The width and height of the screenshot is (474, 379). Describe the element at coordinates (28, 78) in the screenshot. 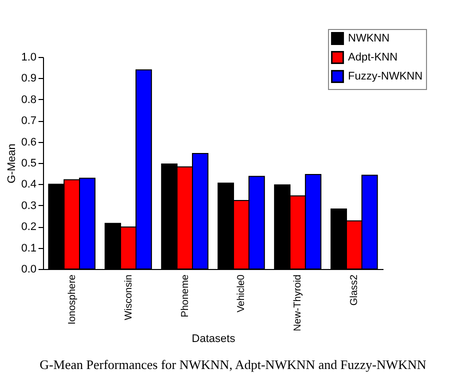

I see `y-tick-label: 0.9` at that location.